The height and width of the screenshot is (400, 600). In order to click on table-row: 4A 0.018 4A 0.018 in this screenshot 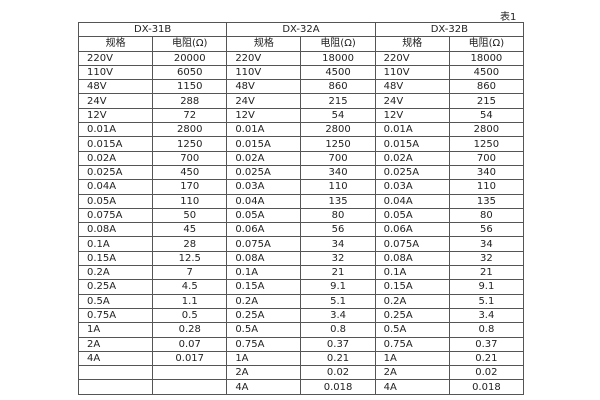, I will do `click(301, 387)`.